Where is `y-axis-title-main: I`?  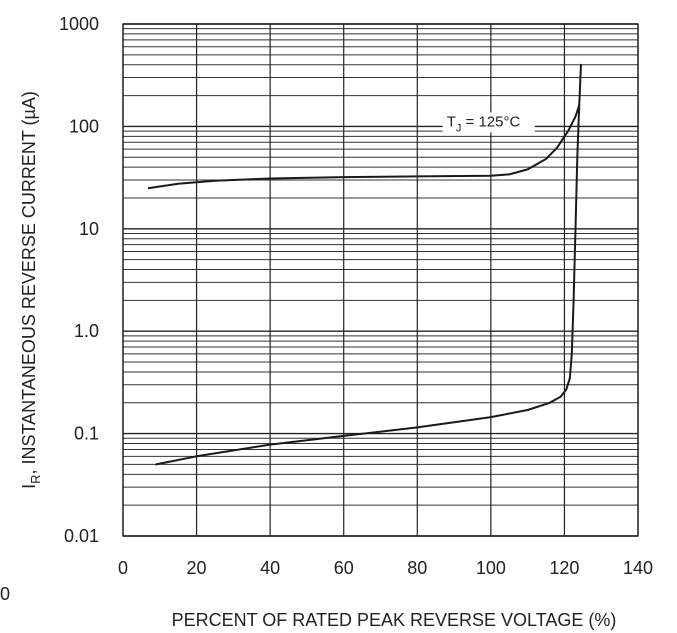
y-axis-title-main: I is located at coordinates (29, 486).